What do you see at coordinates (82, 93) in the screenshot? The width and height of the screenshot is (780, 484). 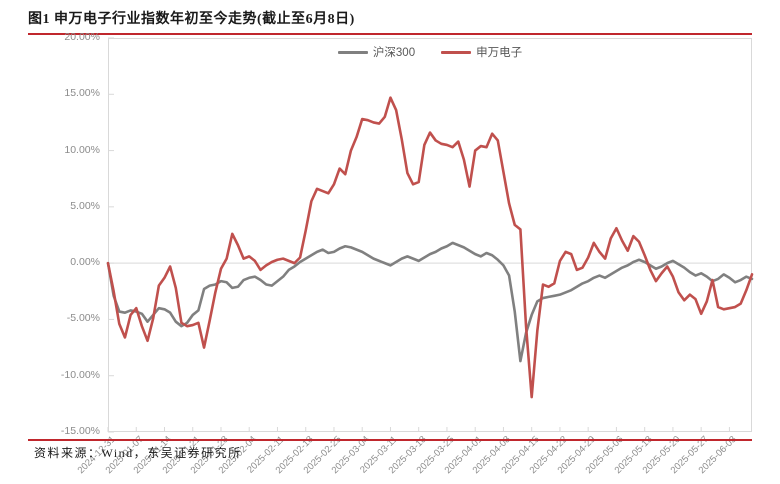 I see `y-tick-label: 15.00%` at bounding box center [82, 93].